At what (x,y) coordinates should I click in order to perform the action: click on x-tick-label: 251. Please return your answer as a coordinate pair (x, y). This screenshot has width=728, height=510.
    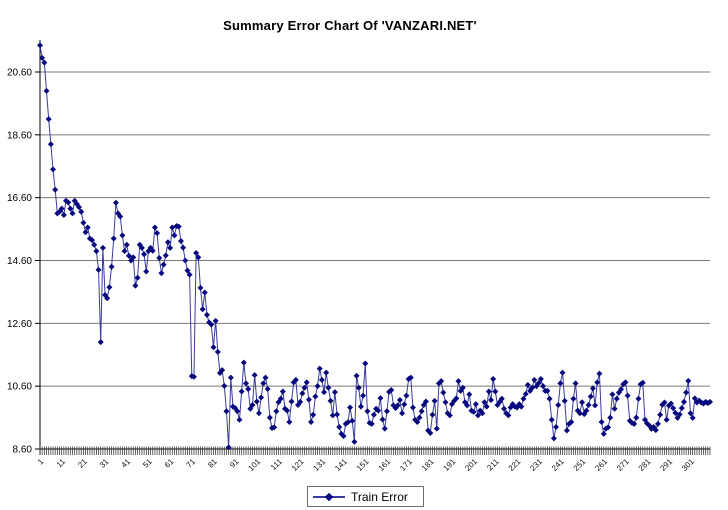
    Looking at the image, I should click on (580, 465).